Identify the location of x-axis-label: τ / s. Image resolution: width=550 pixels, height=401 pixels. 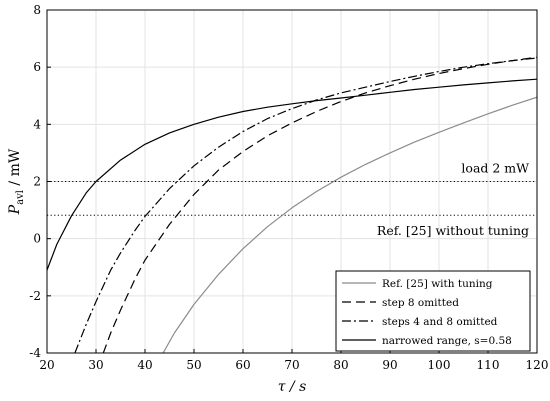
(292, 387).